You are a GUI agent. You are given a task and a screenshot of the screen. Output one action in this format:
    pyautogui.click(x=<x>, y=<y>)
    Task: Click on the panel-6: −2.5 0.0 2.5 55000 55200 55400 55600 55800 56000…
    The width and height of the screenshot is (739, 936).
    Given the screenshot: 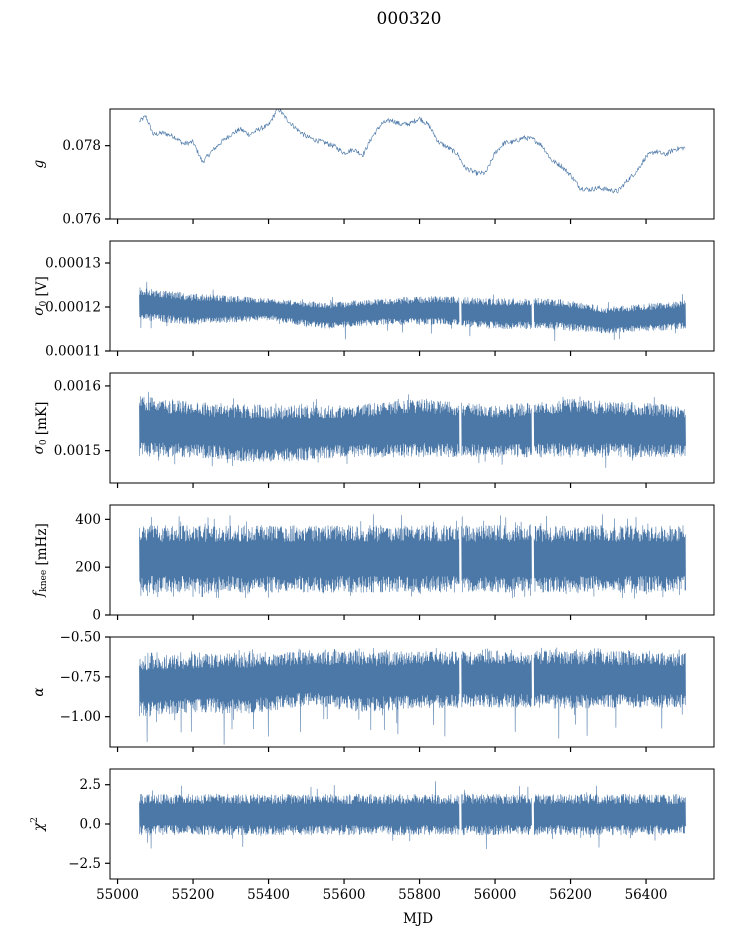 What is the action you would take?
    pyautogui.click(x=372, y=835)
    